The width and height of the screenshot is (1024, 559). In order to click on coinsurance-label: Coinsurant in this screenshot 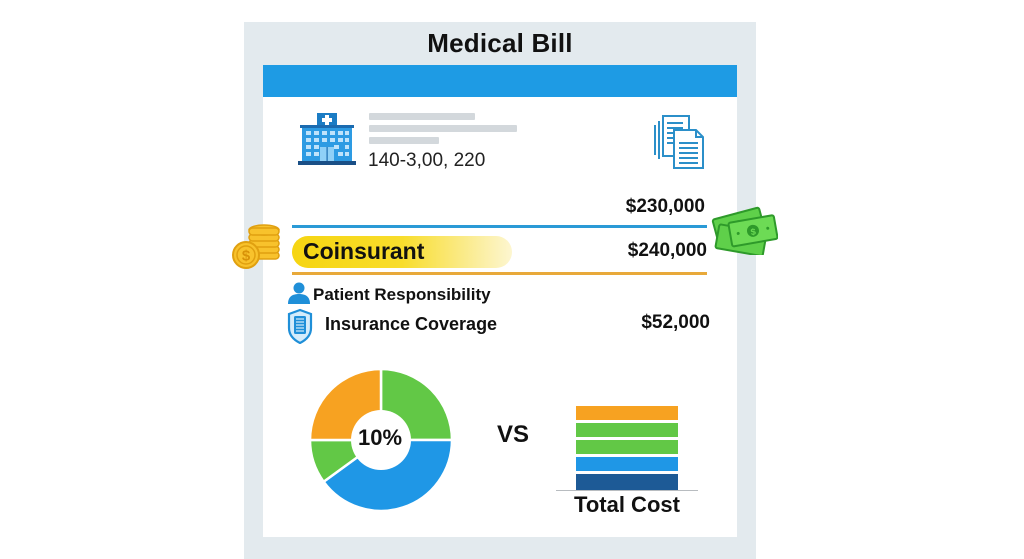, I will do `click(364, 251)`.